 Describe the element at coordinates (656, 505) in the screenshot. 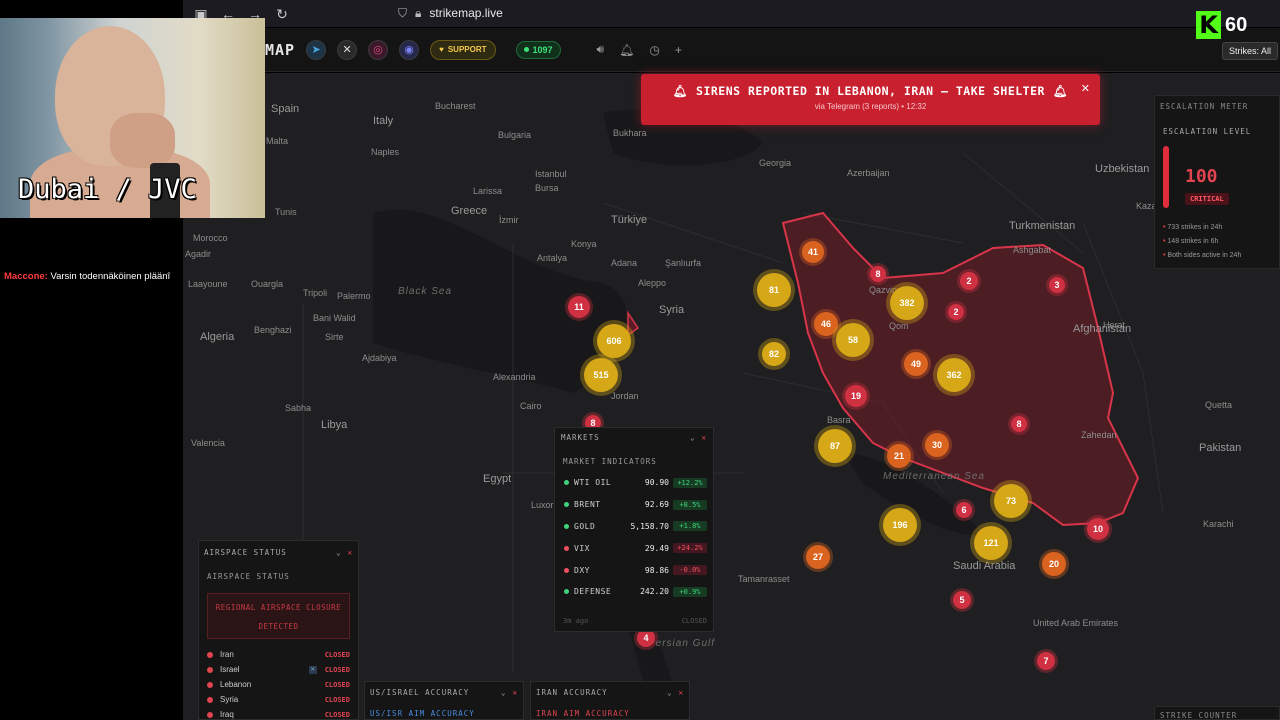

I see `market-value: 92.69` at that location.